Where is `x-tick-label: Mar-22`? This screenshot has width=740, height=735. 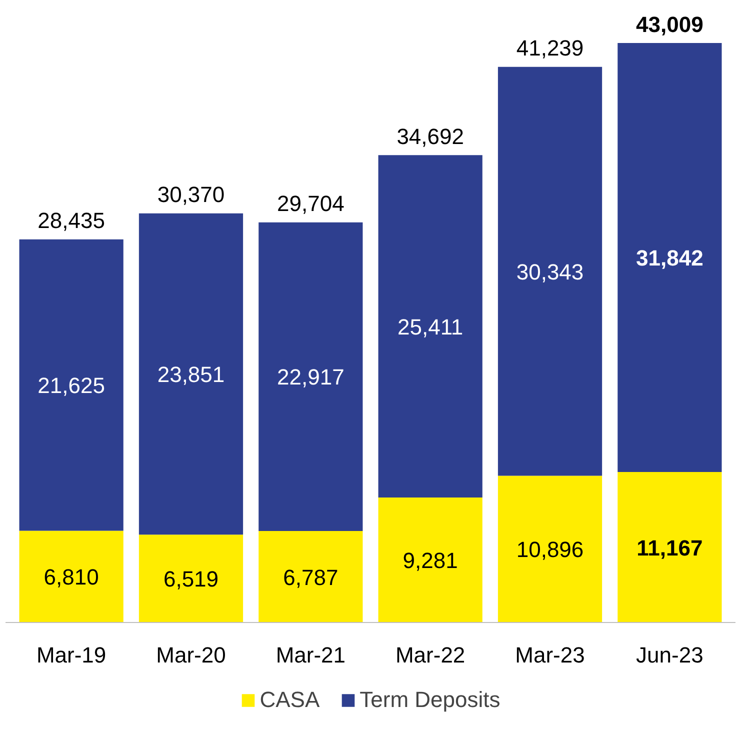
x-tick-label: Mar-22 is located at coordinates (430, 655).